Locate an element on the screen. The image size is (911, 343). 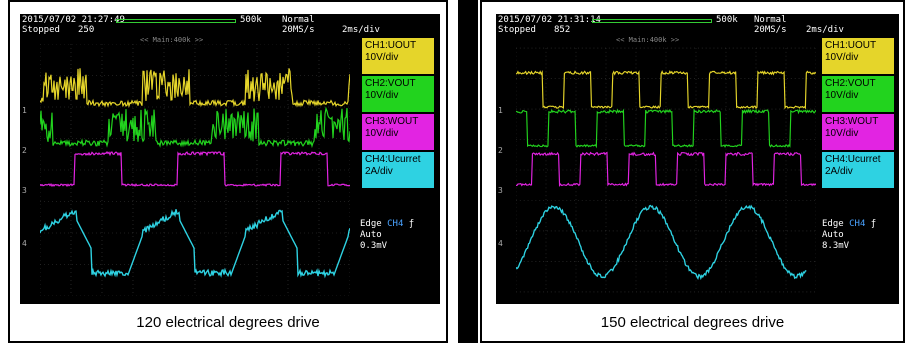
trigger-info: Edge CH4 ƒ Auto 8.3mV is located at coordinates (849, 235).